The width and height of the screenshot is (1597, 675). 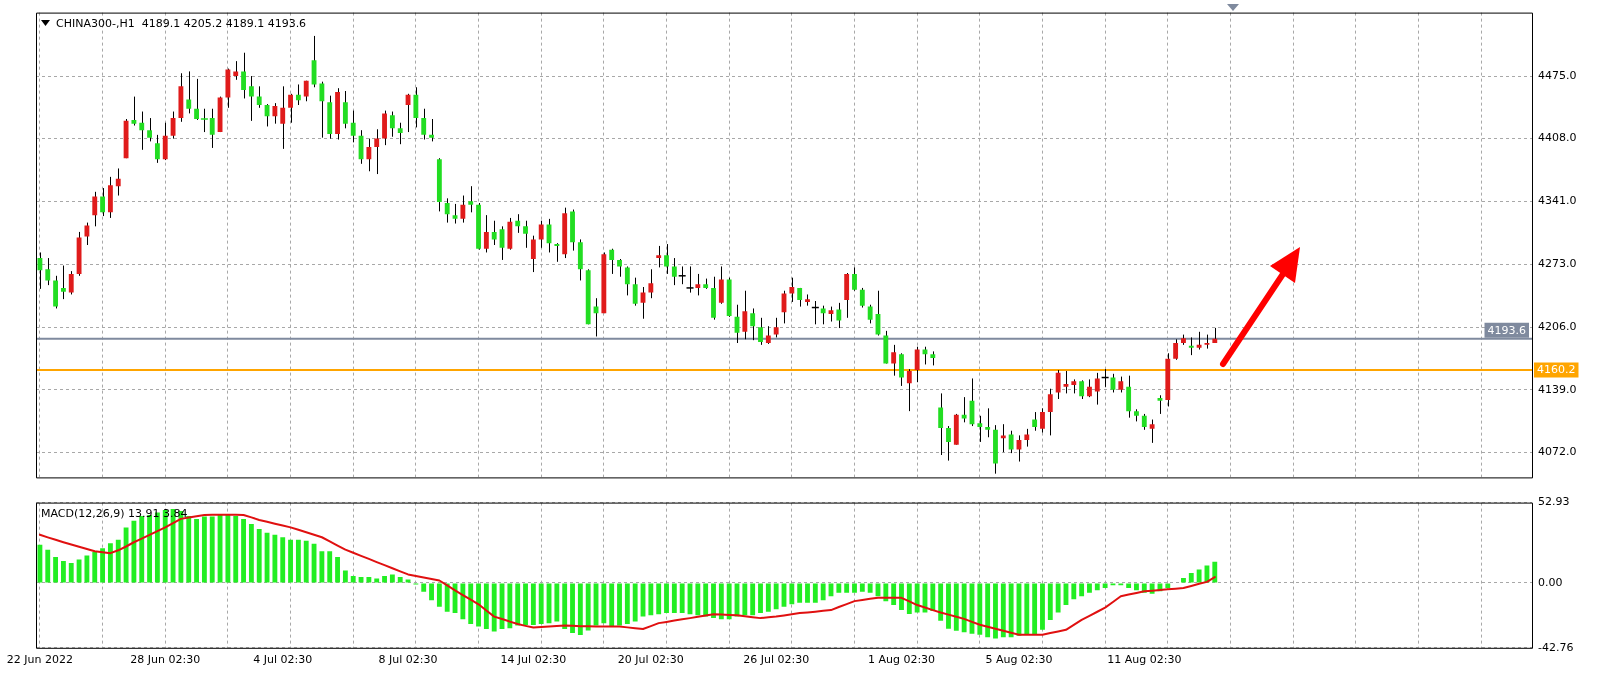 I want to click on x-tick-label: 11 Aug 02:30, so click(x=1144, y=660).